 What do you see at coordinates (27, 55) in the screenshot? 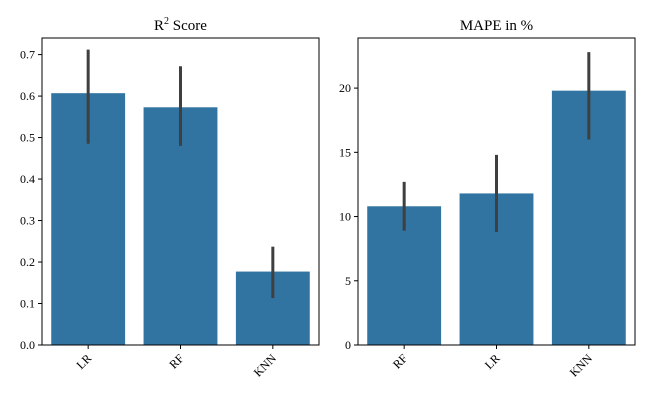
I see `y-tick-label: 0.7` at bounding box center [27, 55].